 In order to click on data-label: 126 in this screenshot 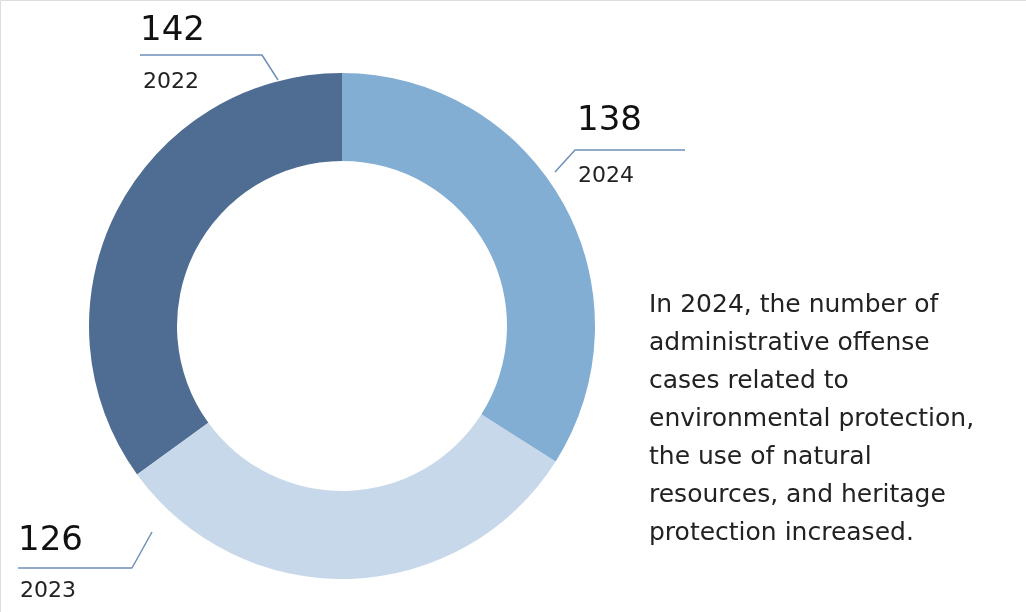, I will do `click(50, 538)`.